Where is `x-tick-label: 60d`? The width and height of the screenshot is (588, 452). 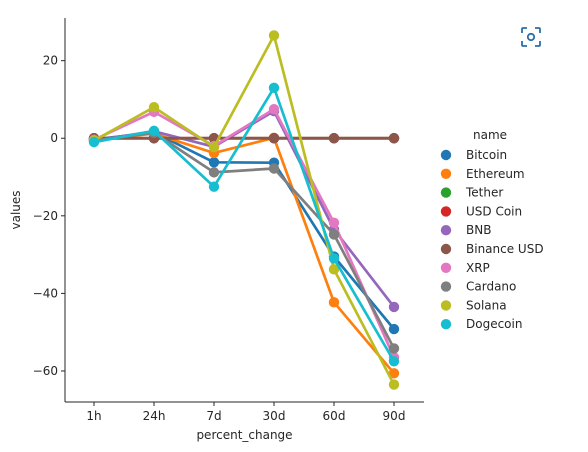 x-tick-label: 60d is located at coordinates (334, 416).